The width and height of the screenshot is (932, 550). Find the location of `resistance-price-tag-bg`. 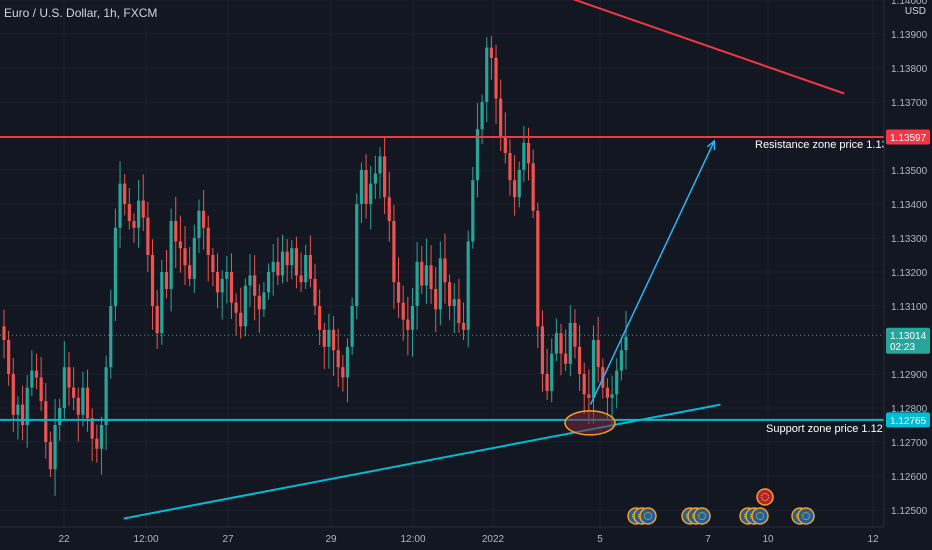

resistance-price-tag-bg is located at coordinates (908, 137).